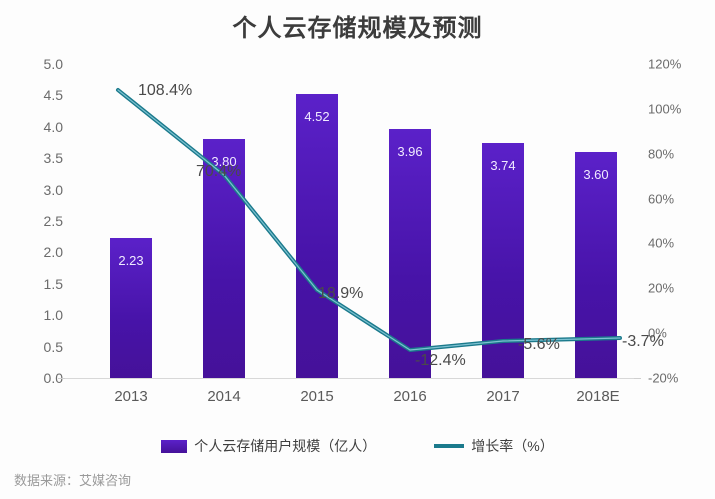 Image resolution: width=715 pixels, height=499 pixels. Describe the element at coordinates (661, 154) in the screenshot. I see `right-axis-tick-5: 80%` at that location.